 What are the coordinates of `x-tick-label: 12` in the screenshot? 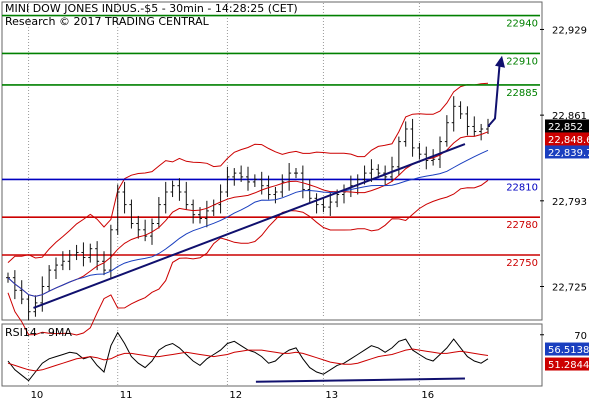 It's located at (235, 395).